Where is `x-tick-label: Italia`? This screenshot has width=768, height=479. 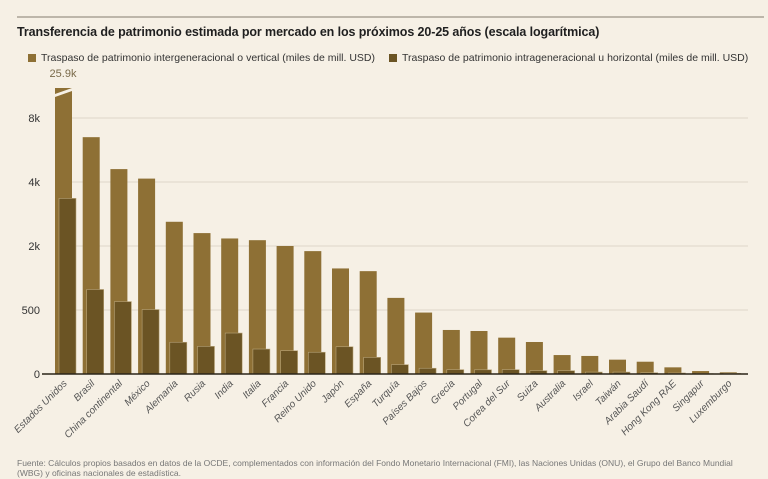
x-tick-label: Italia is located at coordinates (252, 389).